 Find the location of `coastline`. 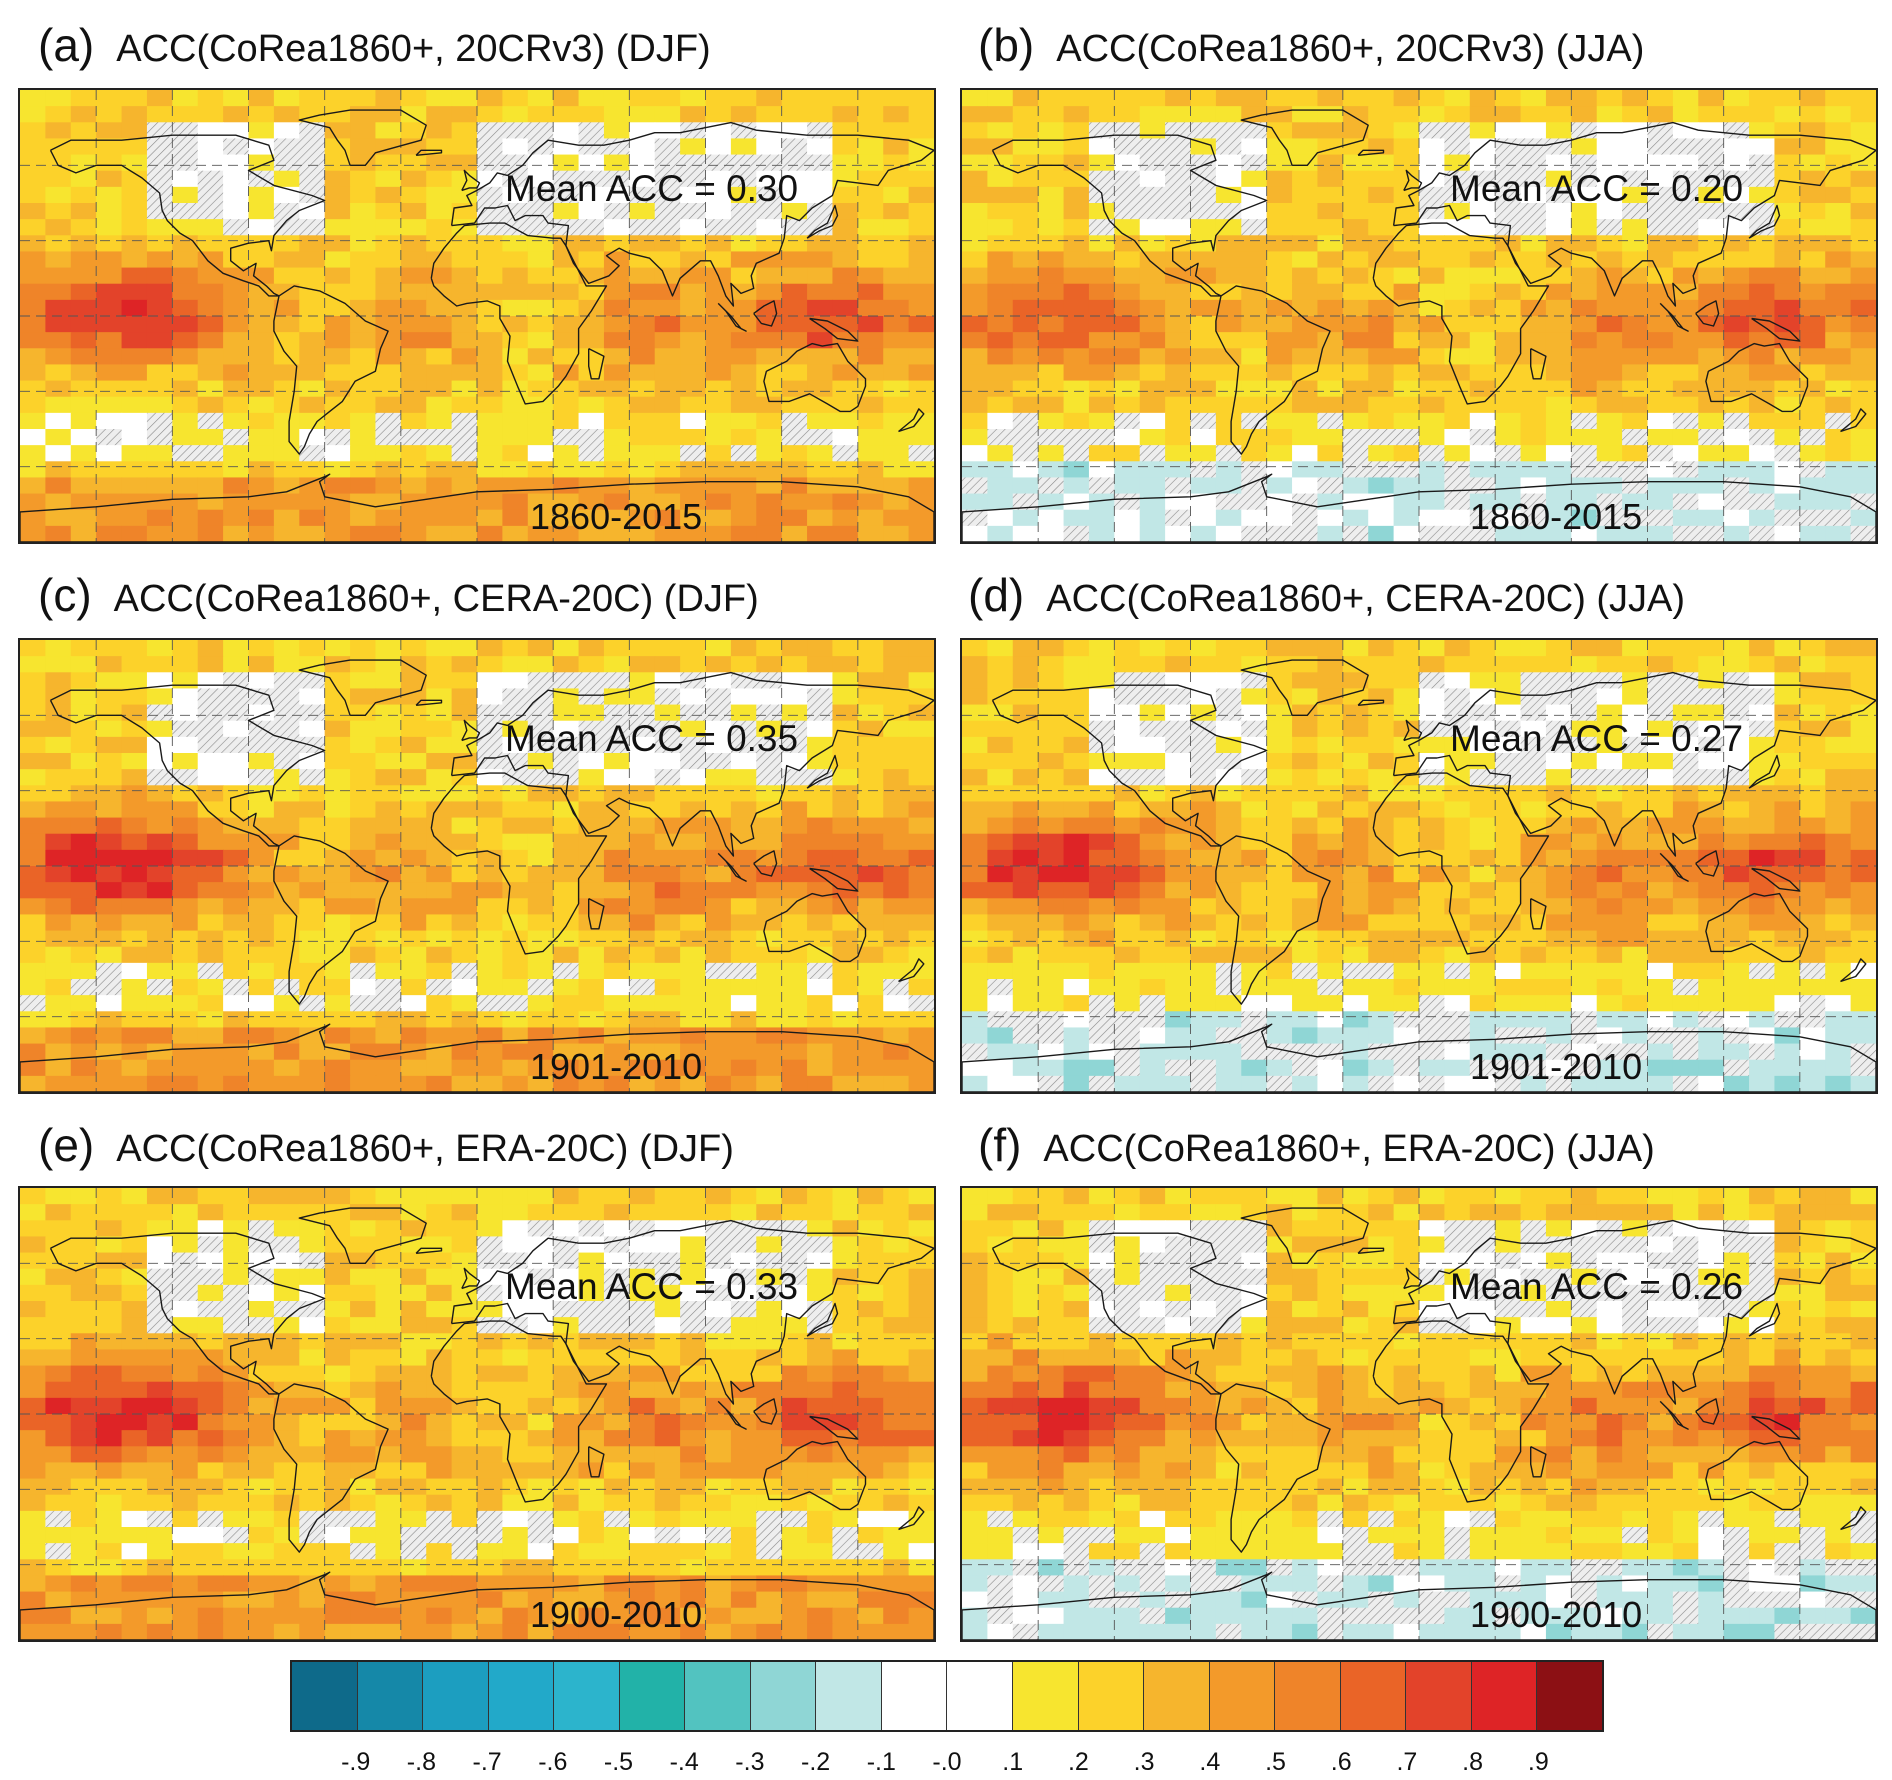

coastline is located at coordinates (732, 317).